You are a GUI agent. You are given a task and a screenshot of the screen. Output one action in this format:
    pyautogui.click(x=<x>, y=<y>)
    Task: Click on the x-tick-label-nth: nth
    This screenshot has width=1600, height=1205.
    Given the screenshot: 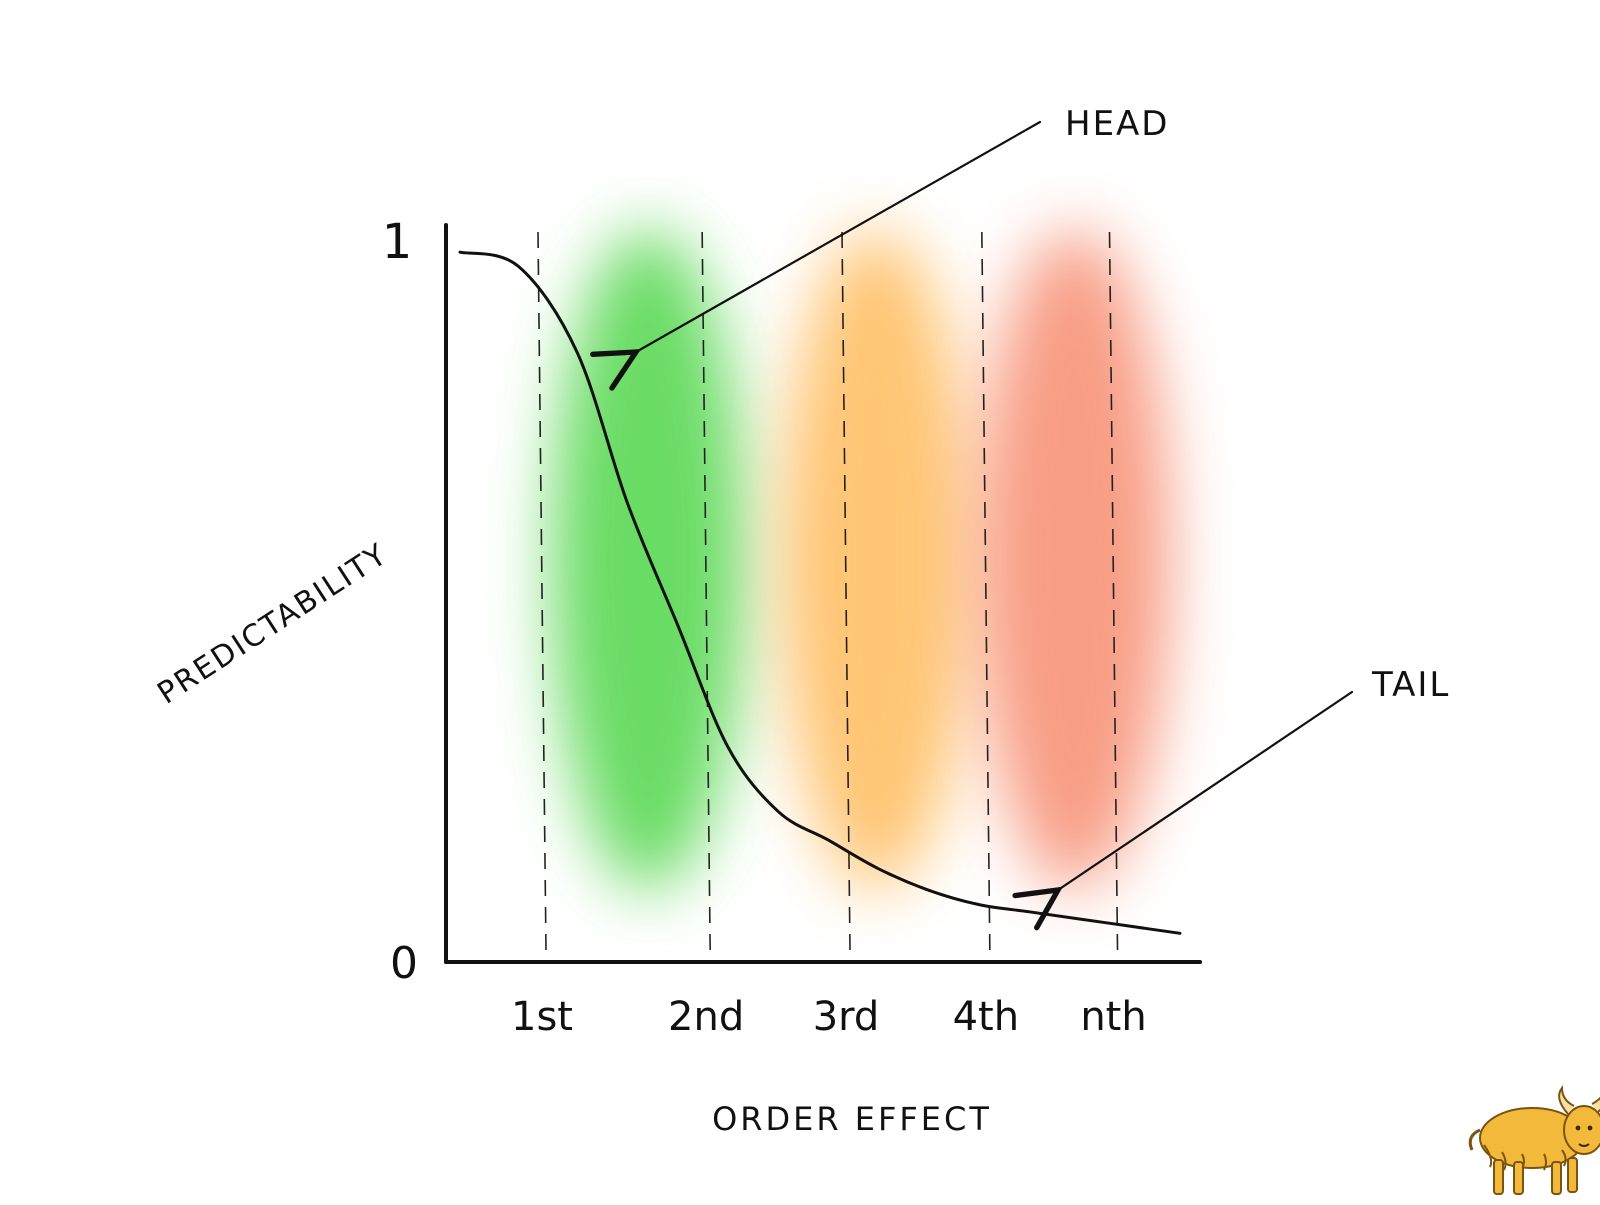 What is the action you would take?
    pyautogui.click(x=1113, y=1017)
    